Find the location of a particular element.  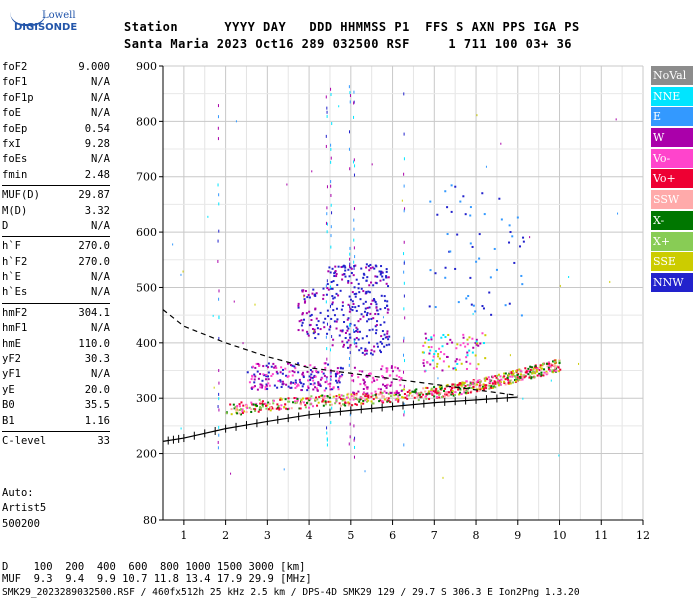

param-value: 30.3 is located at coordinates (97, 359).